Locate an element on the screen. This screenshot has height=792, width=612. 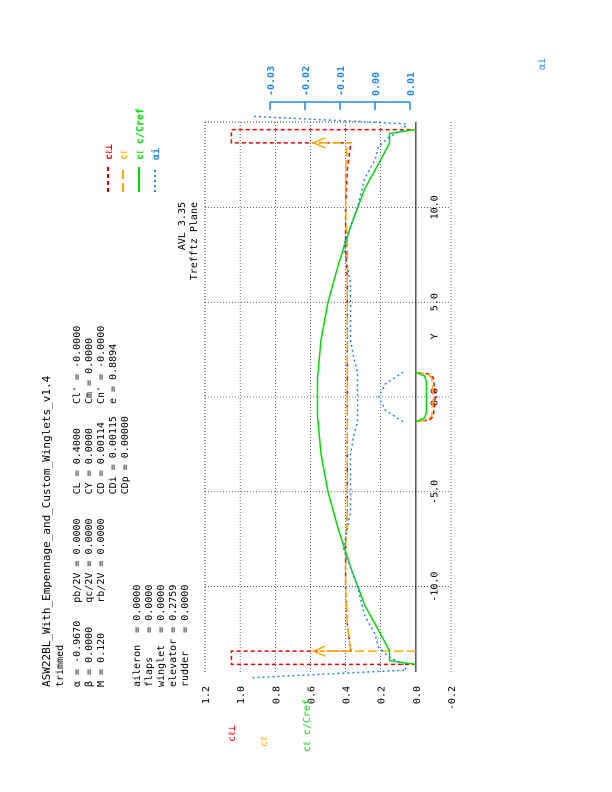
x-tick-label: 10.0 is located at coordinates (434, 207).